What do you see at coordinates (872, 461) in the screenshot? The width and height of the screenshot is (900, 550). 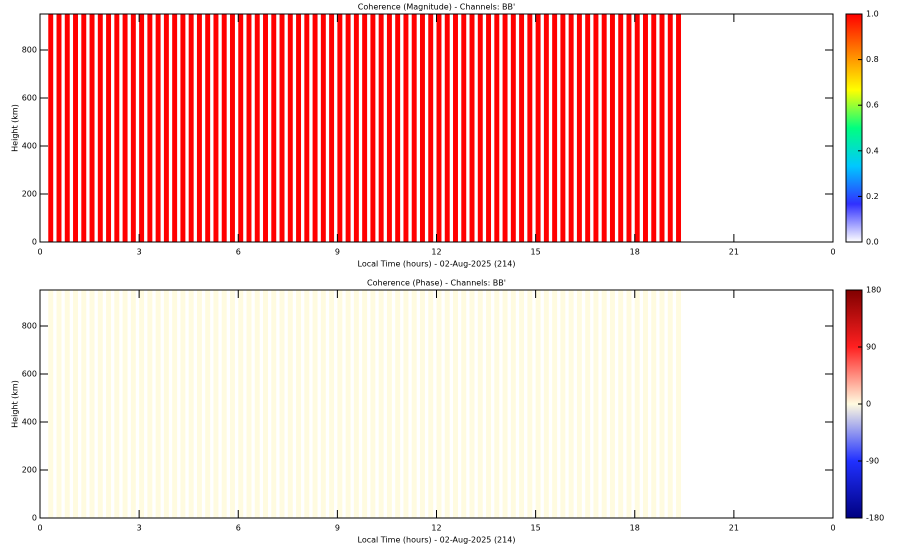 I see `colorbar-tick-label: -90` at bounding box center [872, 461].